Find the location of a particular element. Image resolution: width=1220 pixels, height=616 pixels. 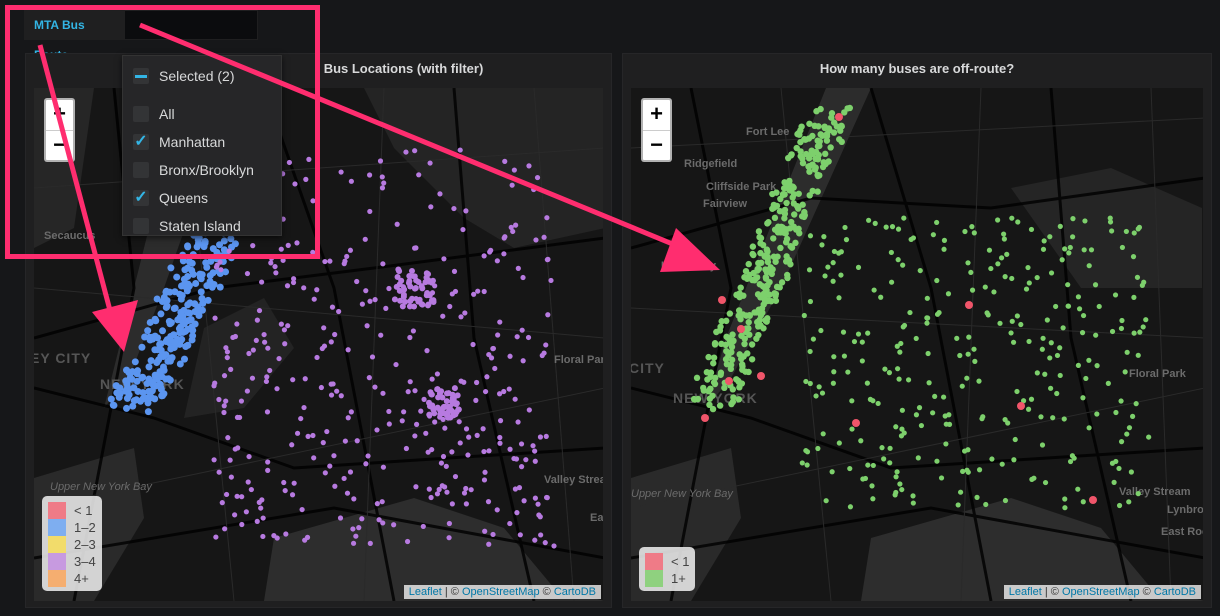

dropdown-option-all: All is located at coordinates (202, 114).